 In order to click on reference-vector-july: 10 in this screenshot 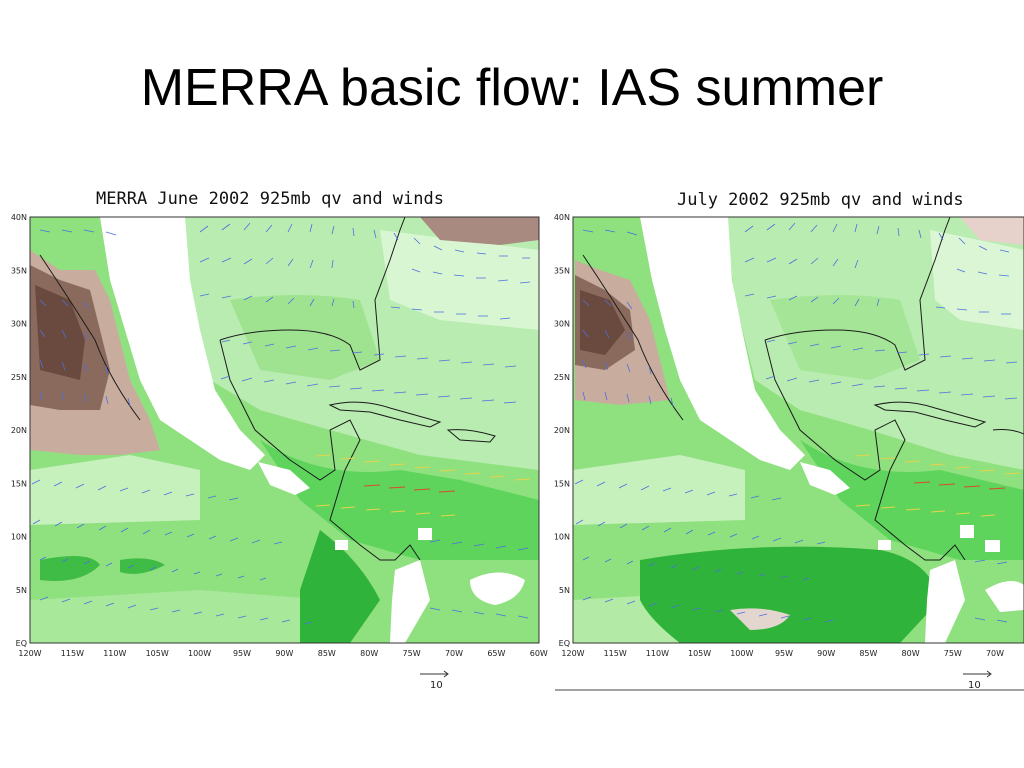, I will do `click(977, 680)`.